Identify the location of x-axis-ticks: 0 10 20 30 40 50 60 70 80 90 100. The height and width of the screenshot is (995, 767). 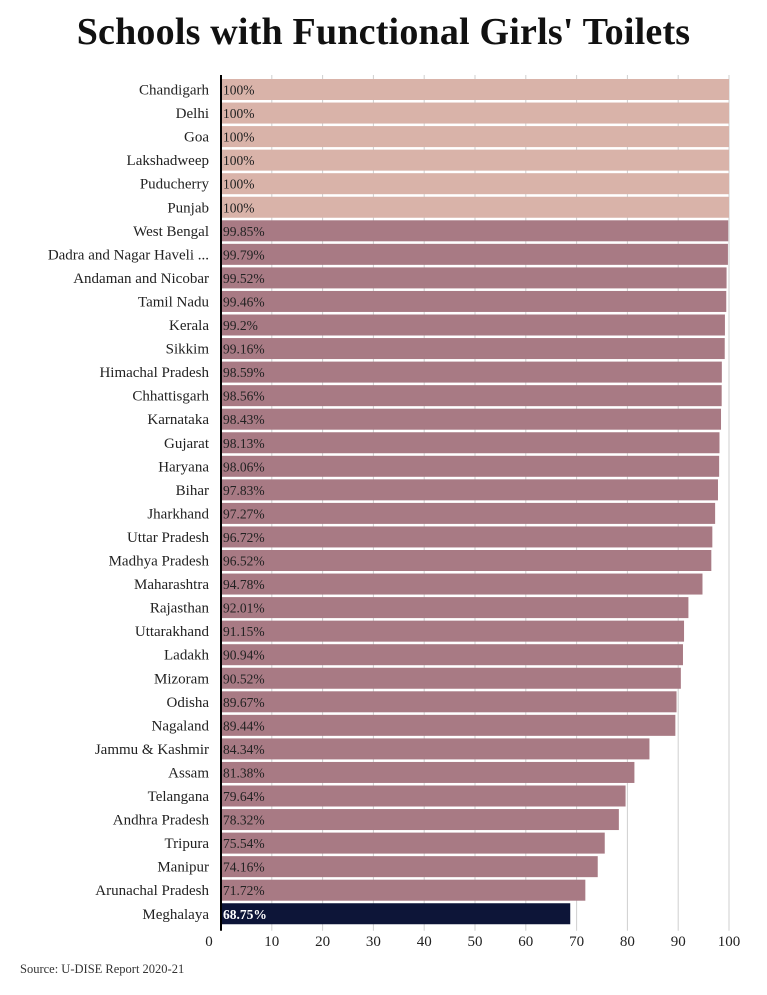
(472, 942).